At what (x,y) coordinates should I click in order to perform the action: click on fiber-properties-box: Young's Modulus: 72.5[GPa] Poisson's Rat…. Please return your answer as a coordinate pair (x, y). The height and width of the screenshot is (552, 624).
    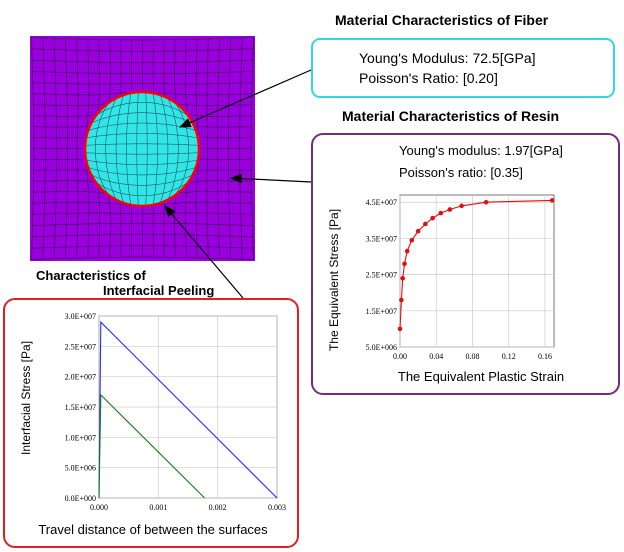
    Looking at the image, I should click on (463, 68).